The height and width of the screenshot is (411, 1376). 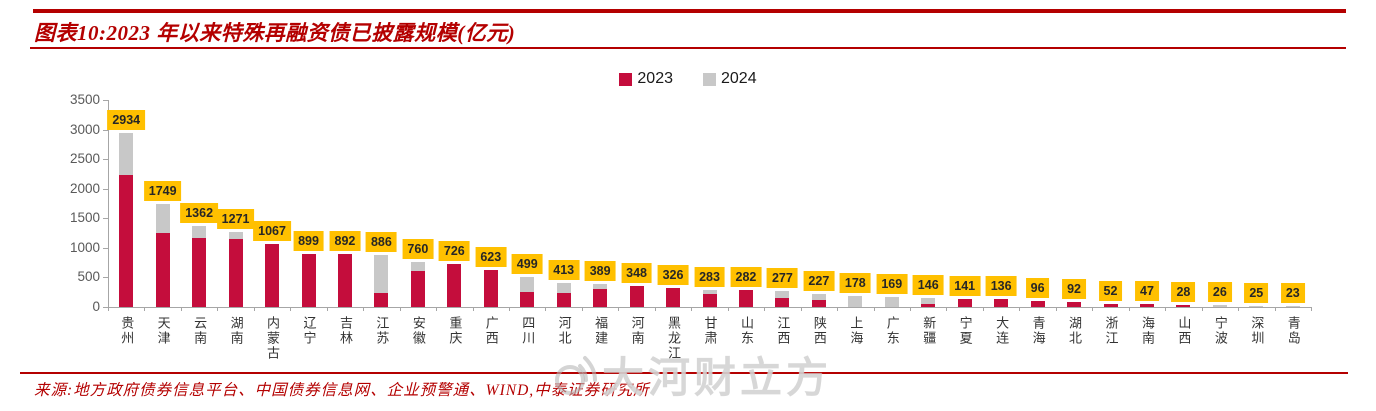 I want to click on x-axis-category-label: 新疆, so click(x=929, y=331).